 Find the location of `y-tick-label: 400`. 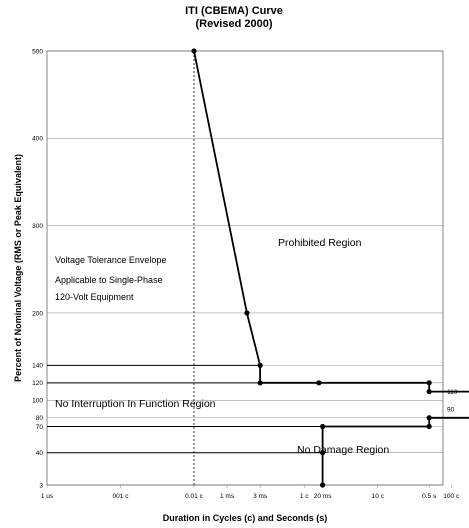

y-tick-label: 400 is located at coordinates (37, 139).